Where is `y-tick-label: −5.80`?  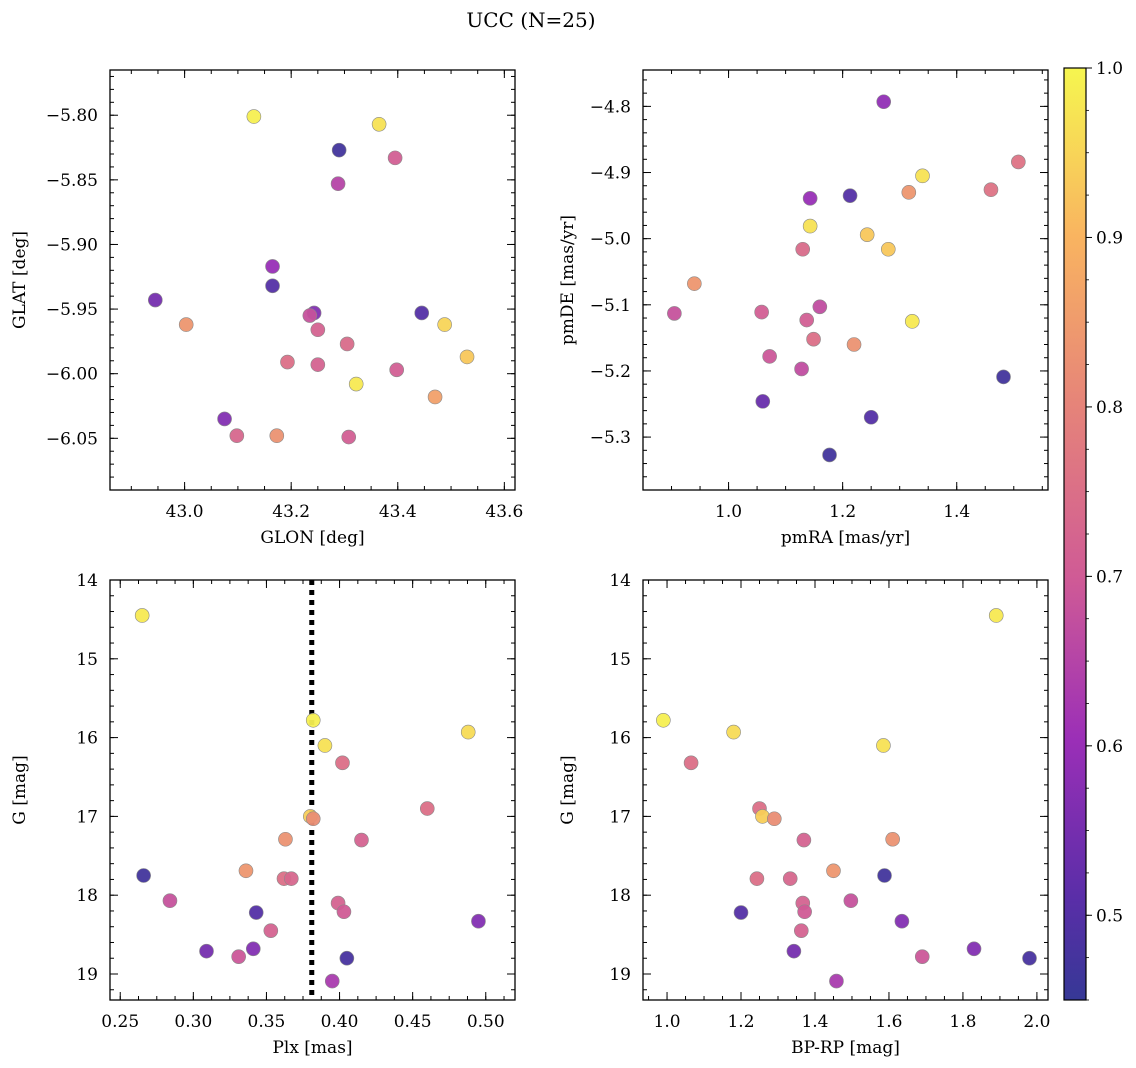
y-tick-label: −5.80 is located at coordinates (72, 116).